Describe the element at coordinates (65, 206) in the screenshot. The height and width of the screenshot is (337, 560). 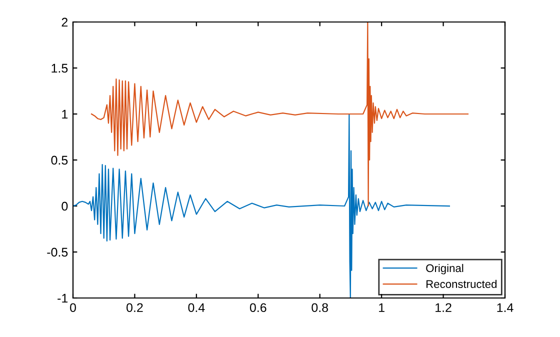
I see `y-tick-label: 0` at that location.